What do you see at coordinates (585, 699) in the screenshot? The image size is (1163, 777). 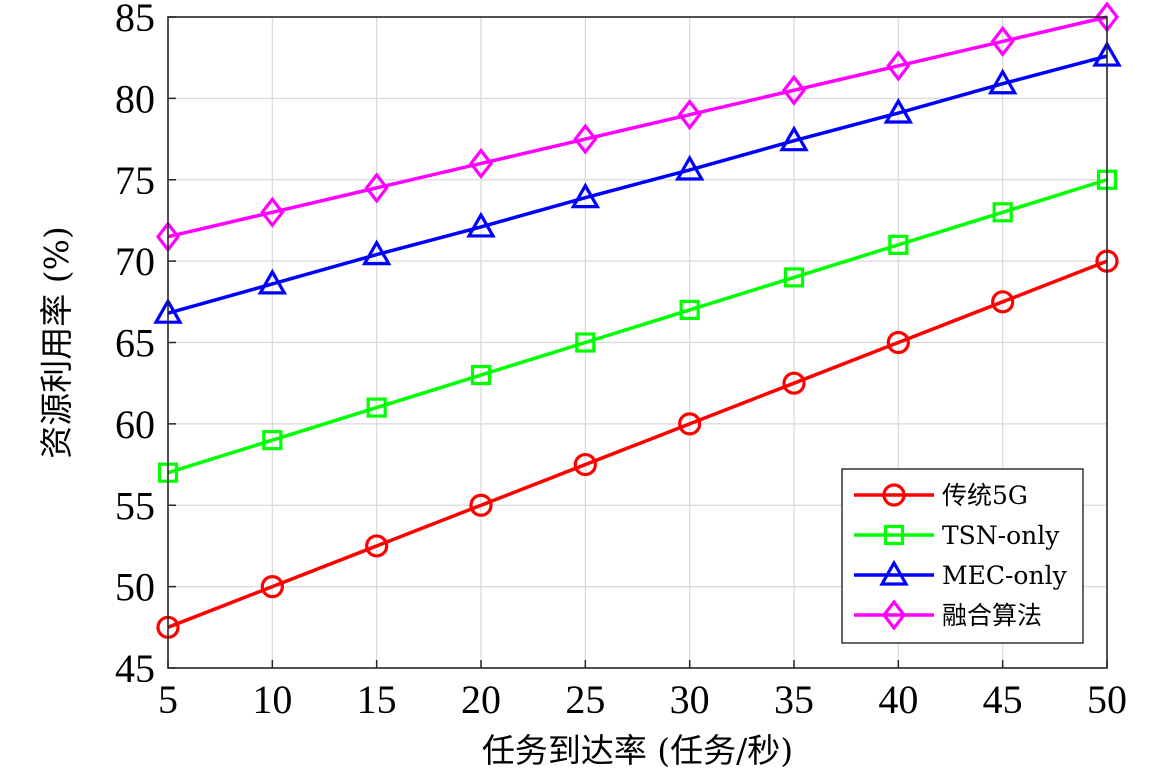 I see `x-tick-label: 25` at bounding box center [585, 699].